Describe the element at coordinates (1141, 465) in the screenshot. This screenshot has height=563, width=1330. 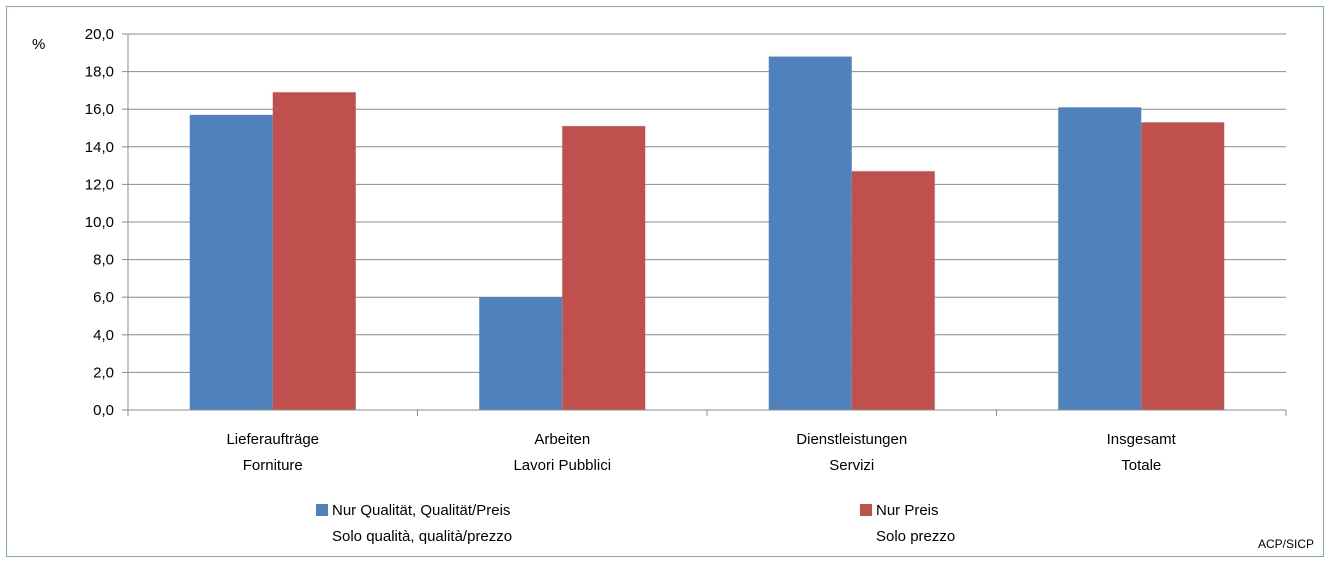
I see `category-label: Totale` at that location.